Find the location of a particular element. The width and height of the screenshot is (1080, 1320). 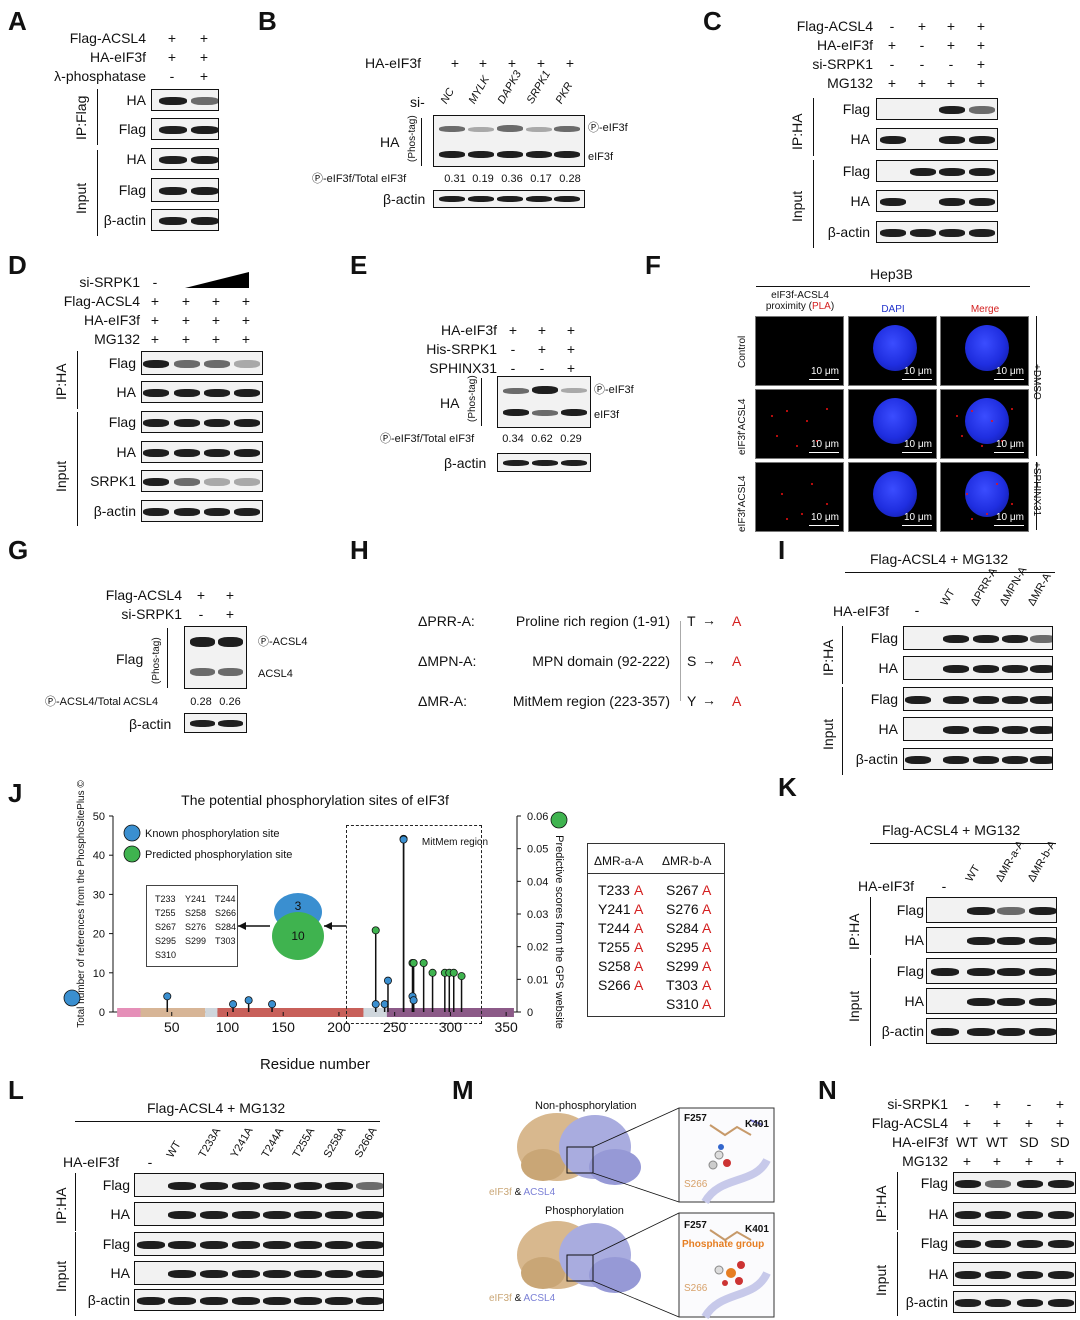

mutant-to-residue: A is located at coordinates (737, 661).